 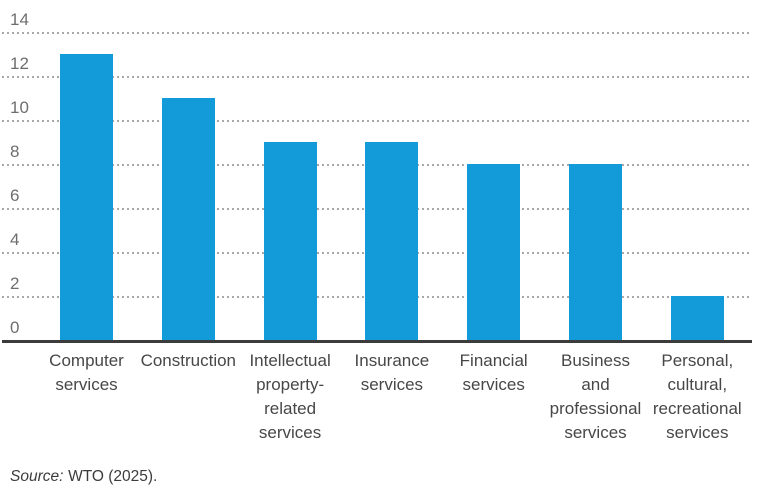 What do you see at coordinates (392, 372) in the screenshot?
I see `category-label-insurance-services: Insurance services` at bounding box center [392, 372].